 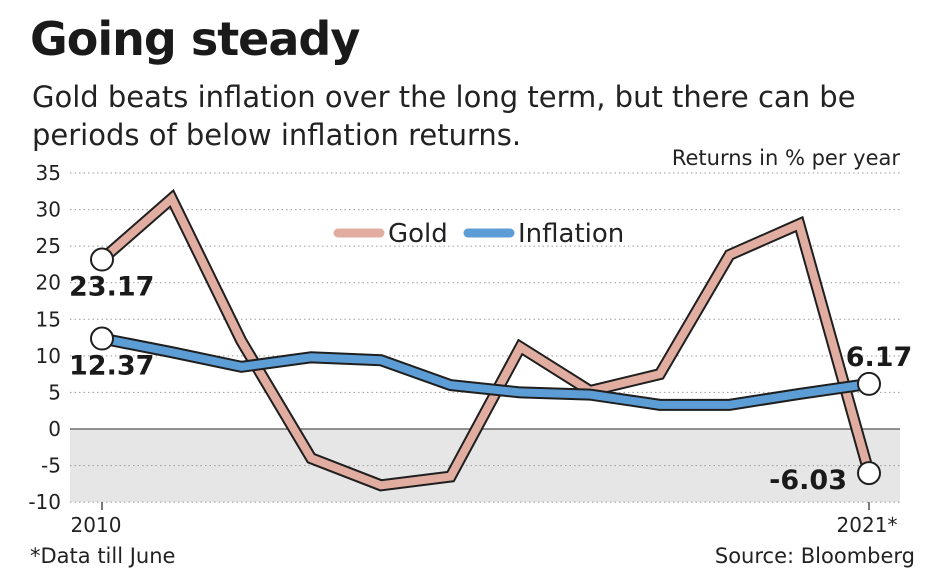 What do you see at coordinates (44, 502) in the screenshot?
I see `y-tick-label: -10` at bounding box center [44, 502].